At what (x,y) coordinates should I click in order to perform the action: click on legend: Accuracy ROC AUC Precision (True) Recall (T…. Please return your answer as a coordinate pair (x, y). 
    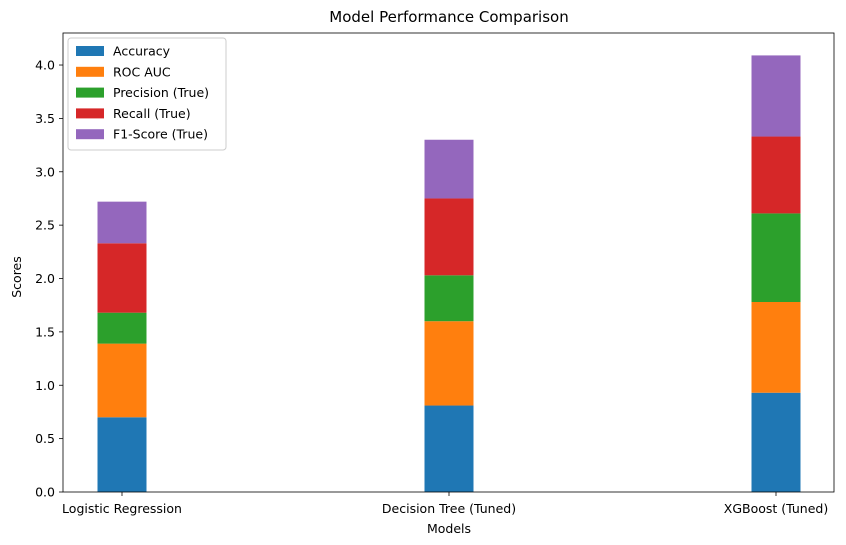
    Looking at the image, I should click on (147, 94).